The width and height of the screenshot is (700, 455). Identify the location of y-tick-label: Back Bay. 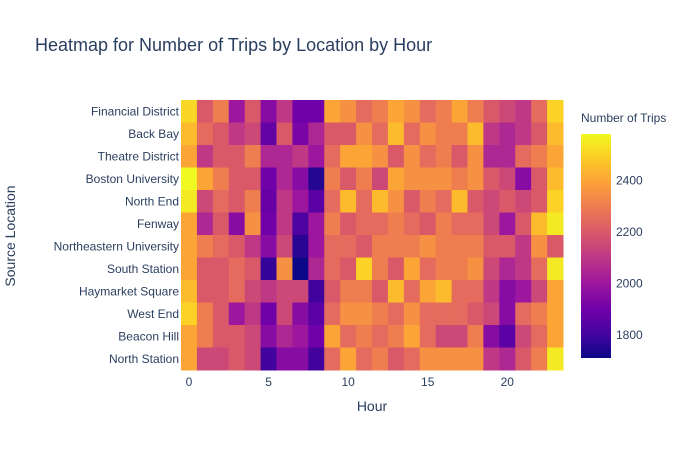
(153, 134).